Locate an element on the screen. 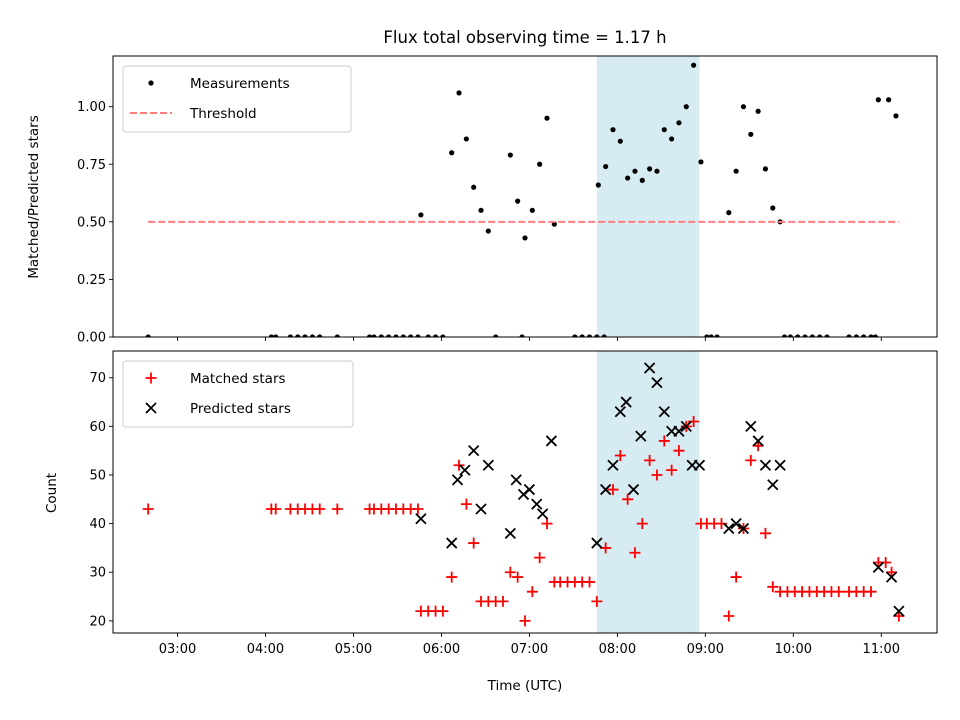 The height and width of the screenshot is (720, 960). y-tick-label: 60 is located at coordinates (97, 427).